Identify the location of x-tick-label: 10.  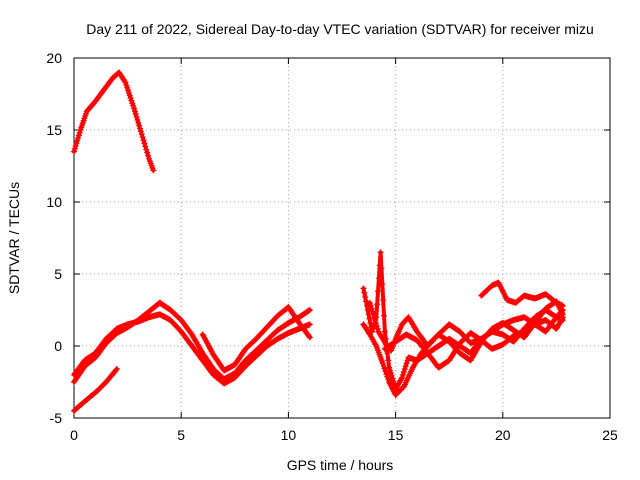
(289, 435).